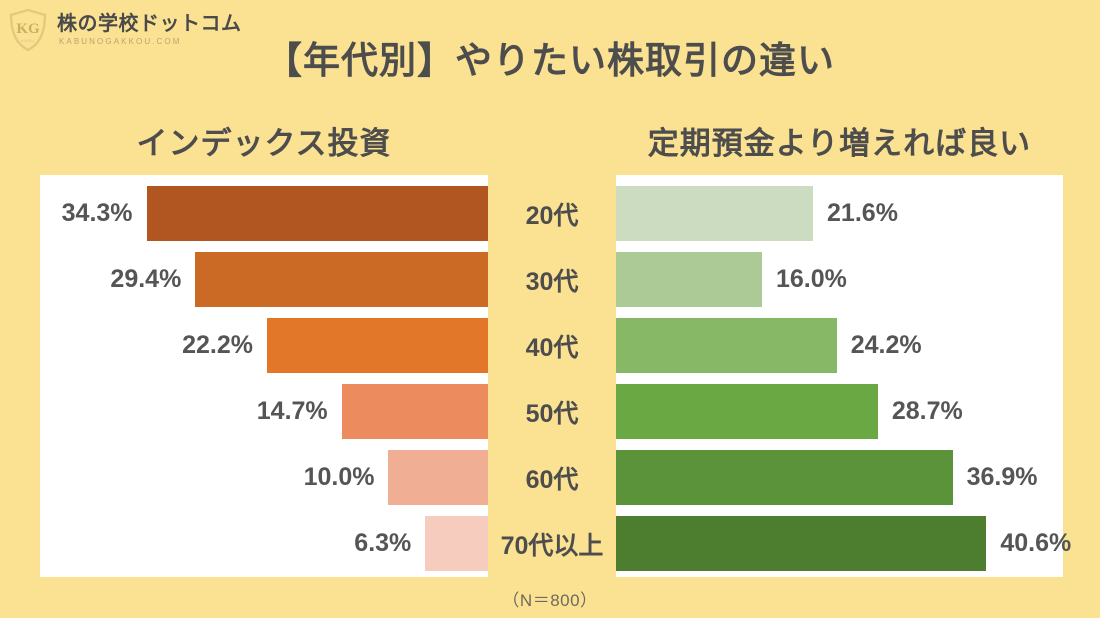 This screenshot has height=618, width=1100. What do you see at coordinates (264, 143) in the screenshot?
I see `left-chart-heading: インデックス投資` at bounding box center [264, 143].